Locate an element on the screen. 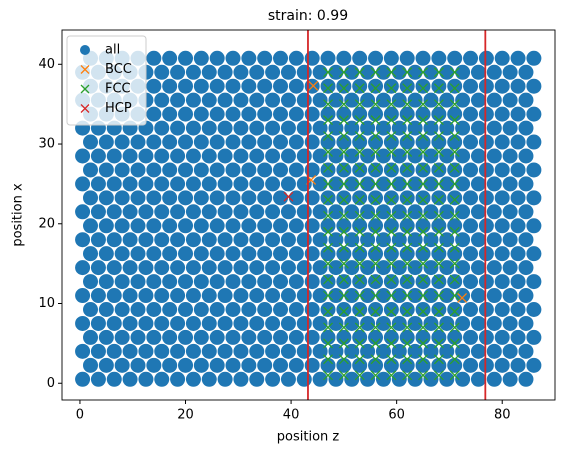 This screenshot has height=454, width=563. legend-label: BCC is located at coordinates (118, 69).